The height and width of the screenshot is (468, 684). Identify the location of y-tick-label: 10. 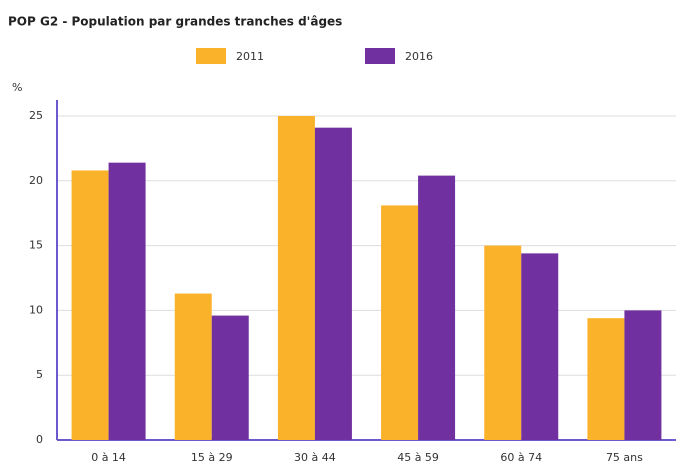
(36, 309).